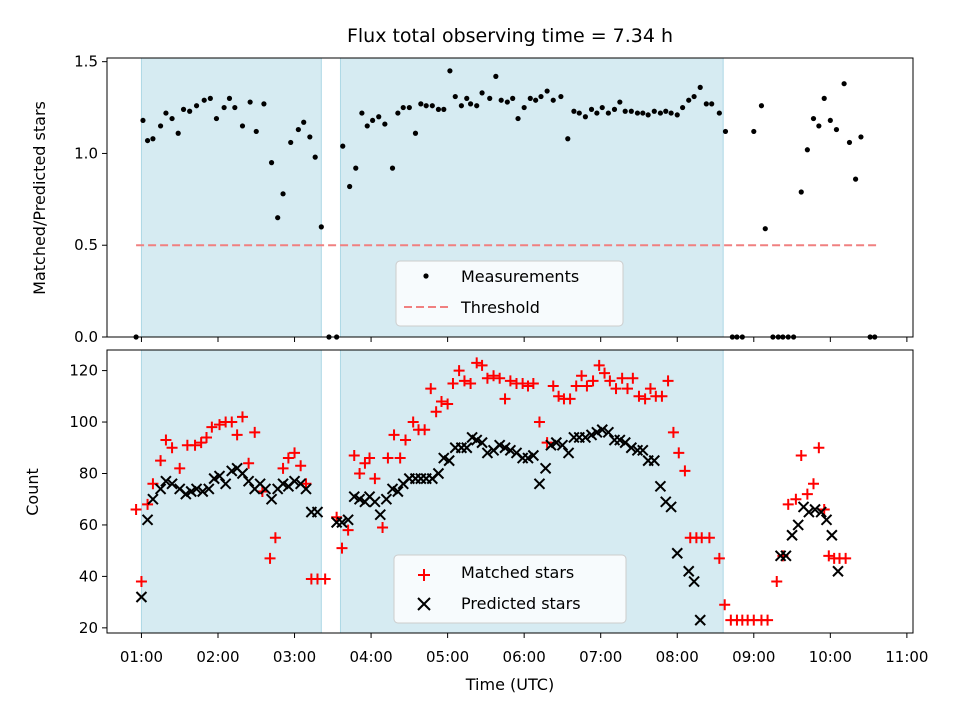 The width and height of the screenshot is (960, 720). Describe the element at coordinates (520, 276) in the screenshot. I see `legend-measurements-label: Measurements` at that location.